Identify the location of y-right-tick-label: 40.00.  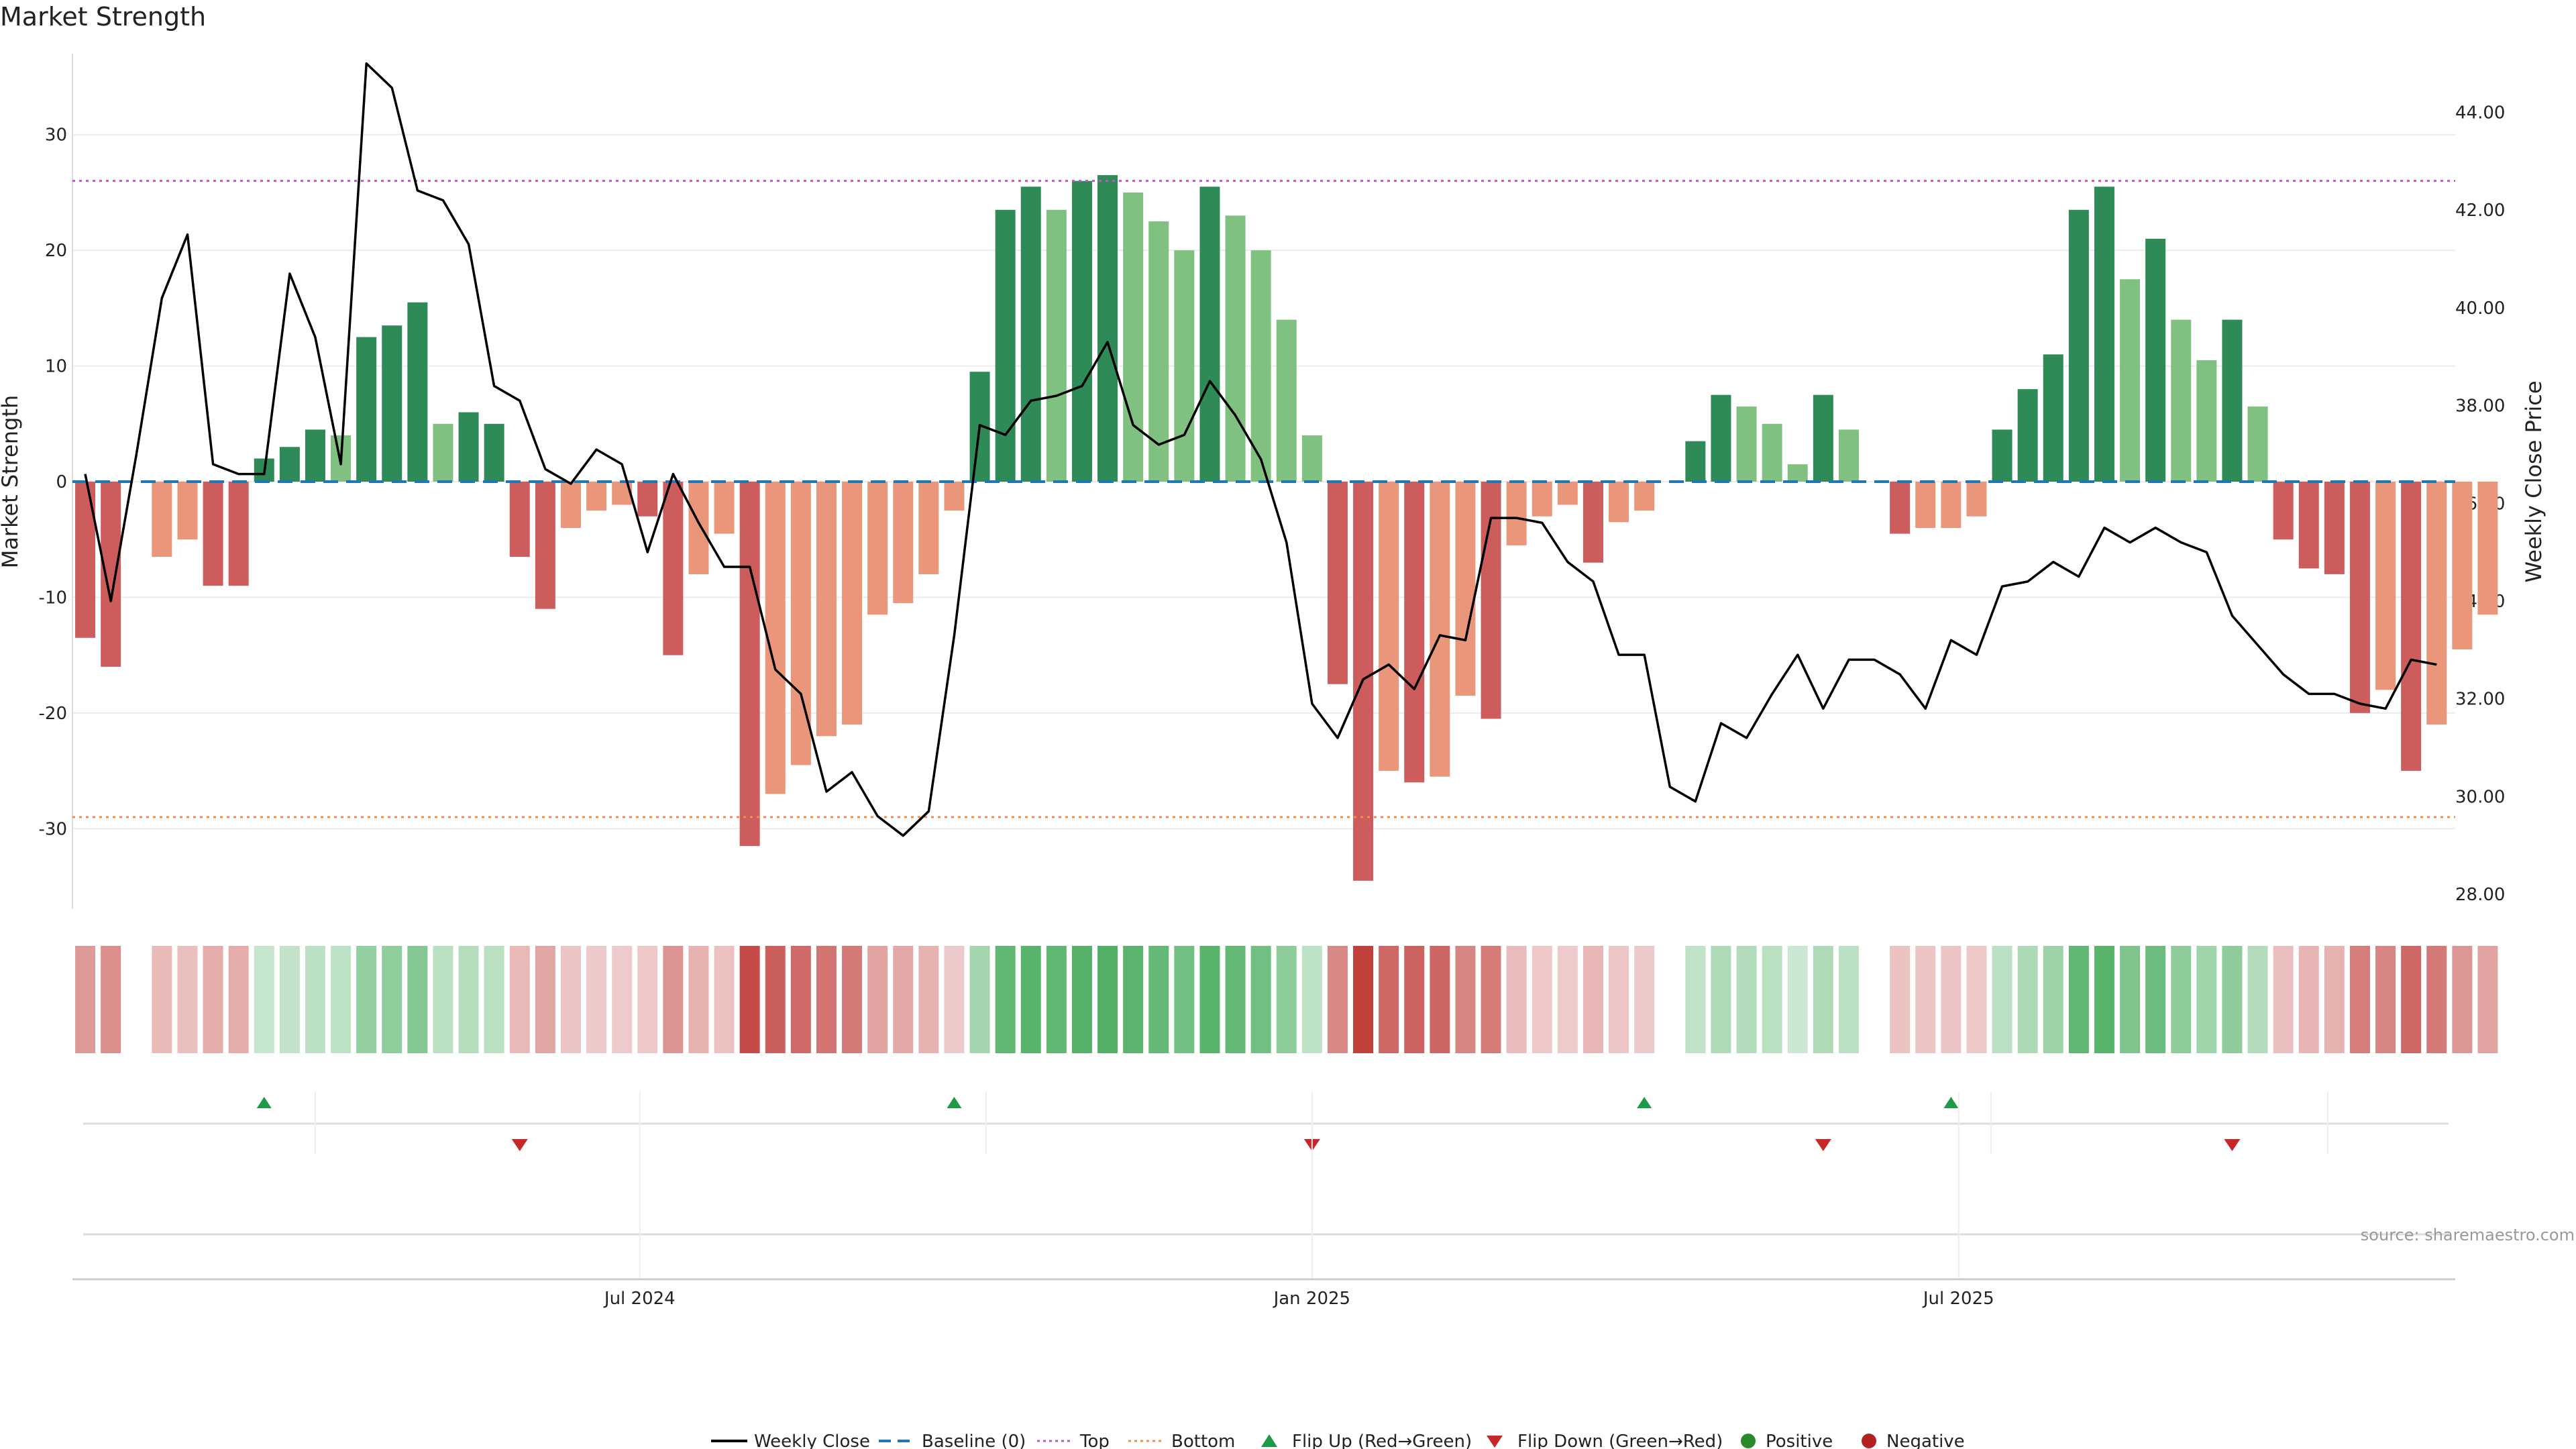
(2480, 309).